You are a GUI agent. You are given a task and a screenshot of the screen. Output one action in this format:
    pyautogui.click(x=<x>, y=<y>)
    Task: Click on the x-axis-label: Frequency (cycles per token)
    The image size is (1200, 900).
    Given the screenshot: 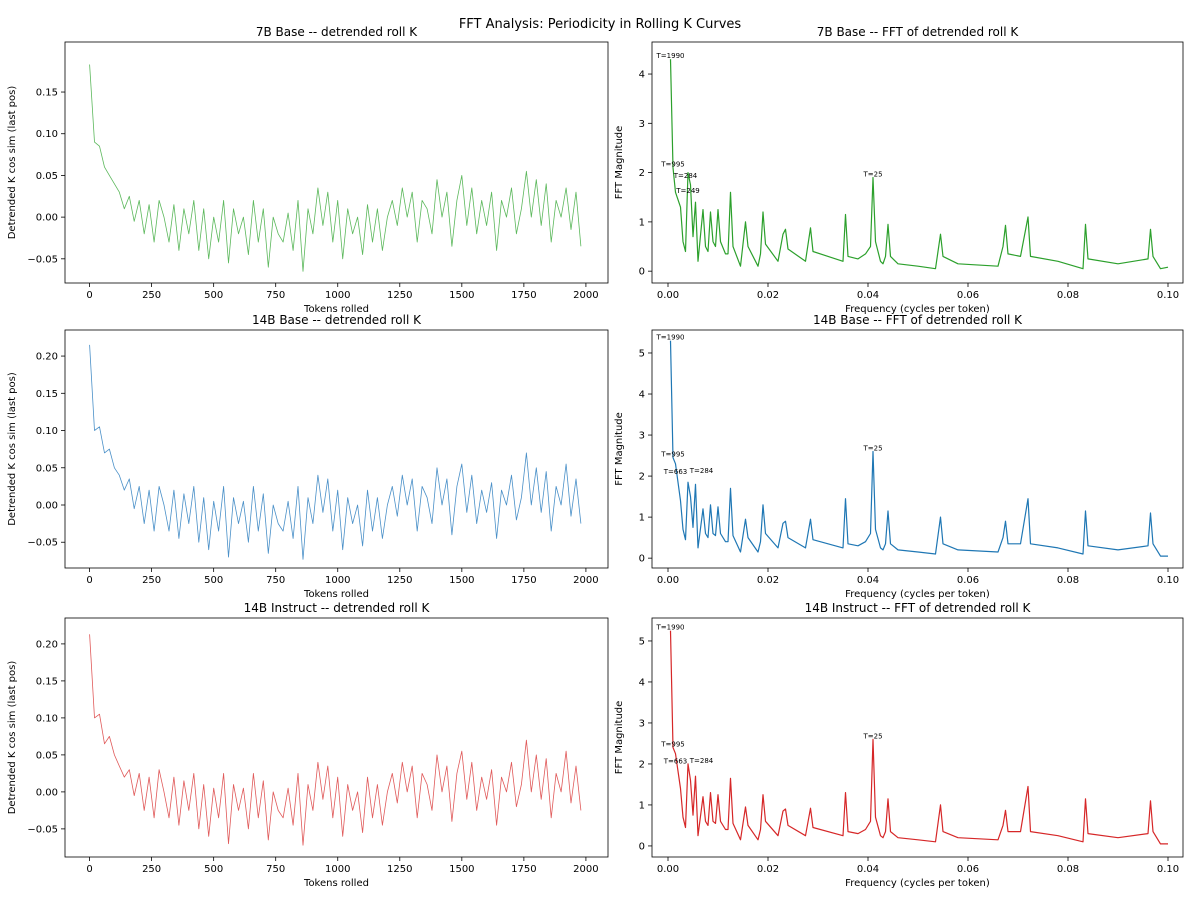 What is the action you would take?
    pyautogui.click(x=917, y=594)
    